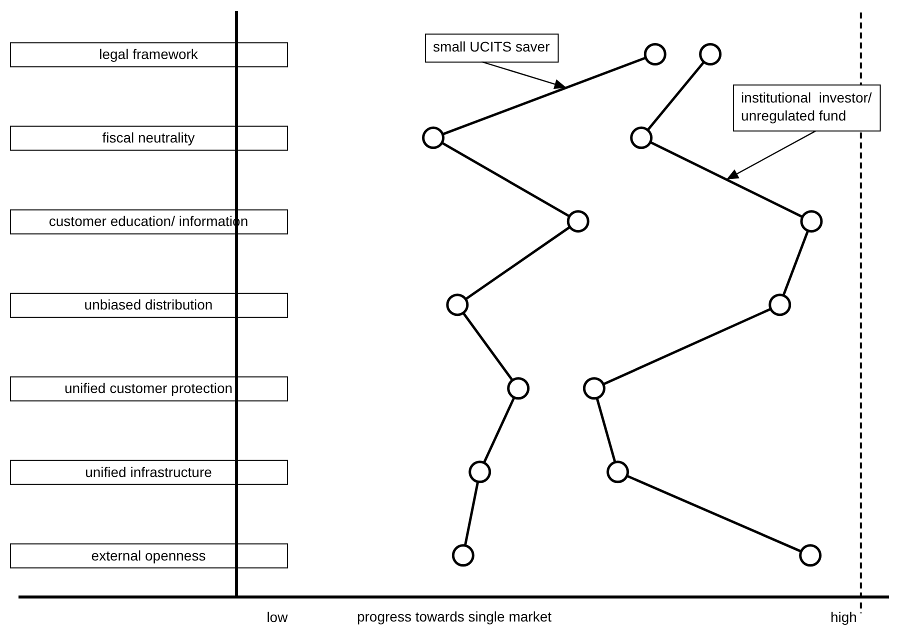  Describe the element at coordinates (491, 46) in the screenshot. I see `text: small UCITS saver` at that location.